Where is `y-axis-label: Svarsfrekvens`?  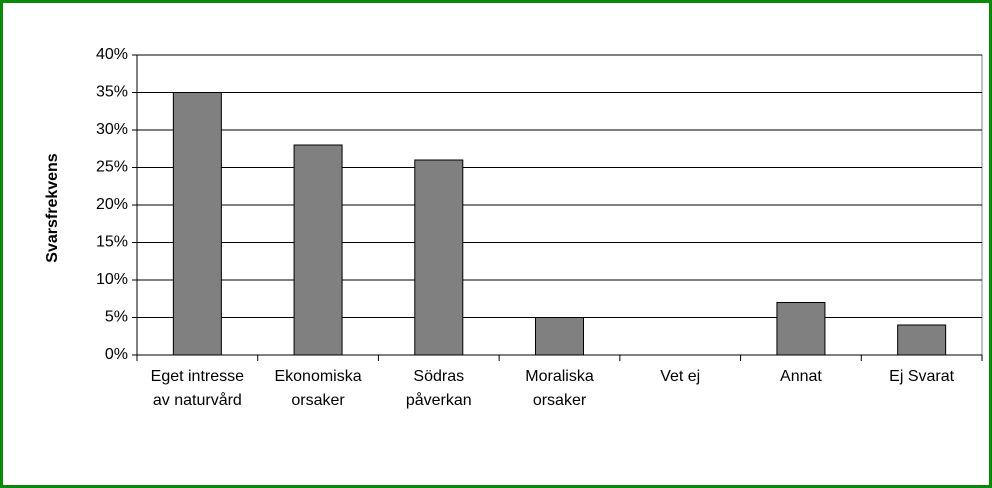
y-axis-label: Svarsfrekvens is located at coordinates (52, 208).